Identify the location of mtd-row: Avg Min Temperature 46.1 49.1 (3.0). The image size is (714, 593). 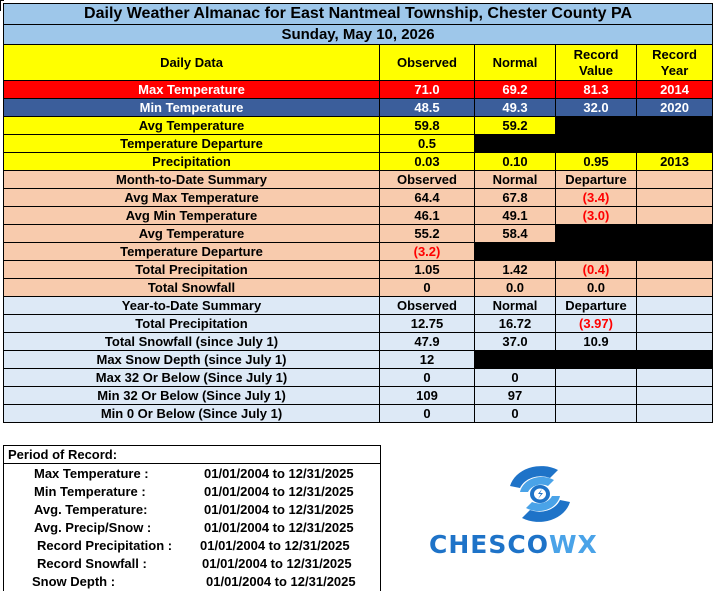
(358, 215).